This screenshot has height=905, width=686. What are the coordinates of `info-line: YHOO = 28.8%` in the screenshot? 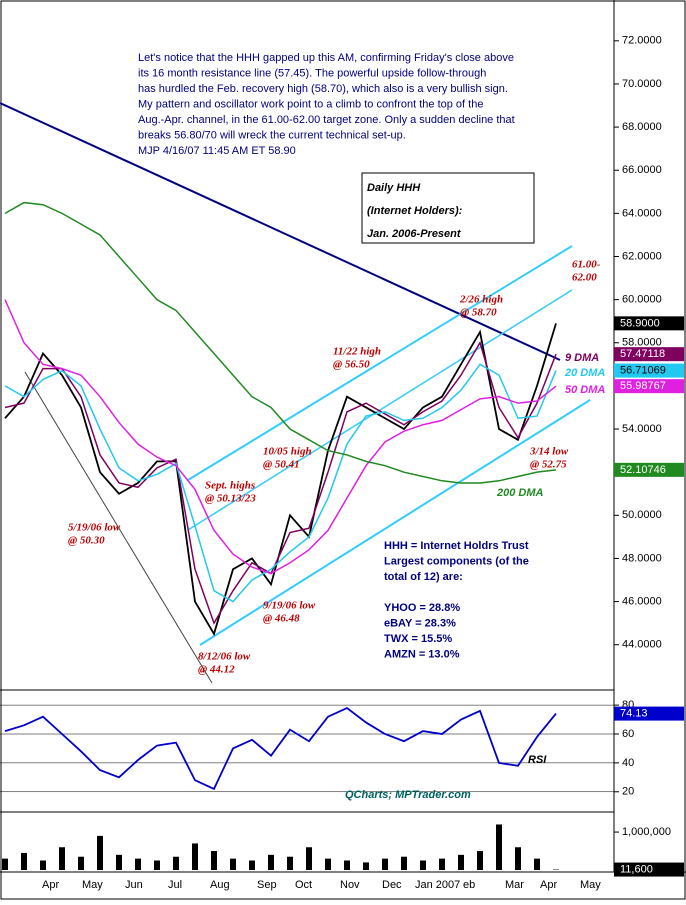 It's located at (422, 608).